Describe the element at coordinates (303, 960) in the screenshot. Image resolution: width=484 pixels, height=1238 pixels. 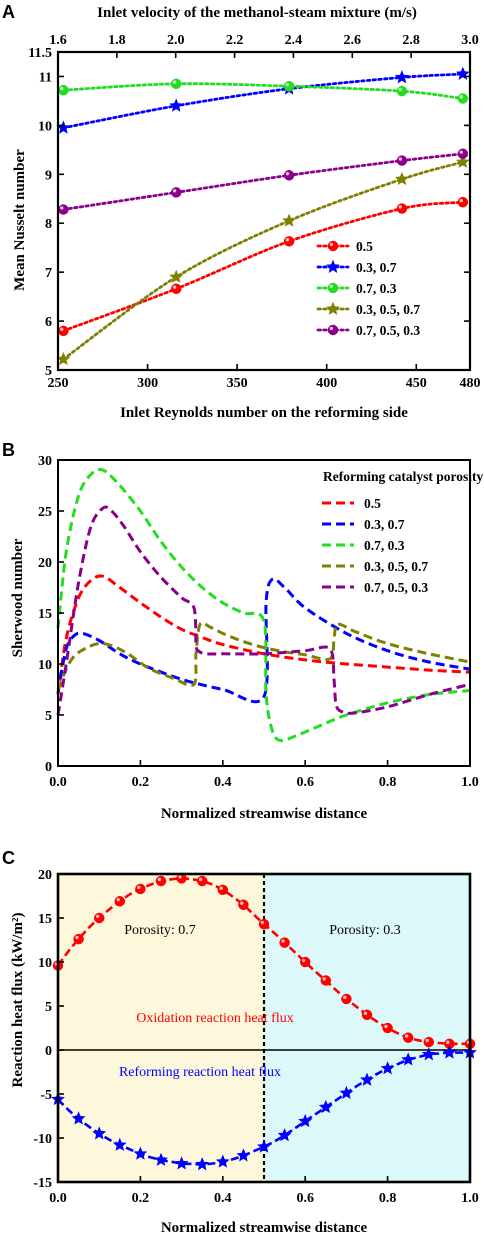
I see `panel-c-point-0-24-highlight` at that location.